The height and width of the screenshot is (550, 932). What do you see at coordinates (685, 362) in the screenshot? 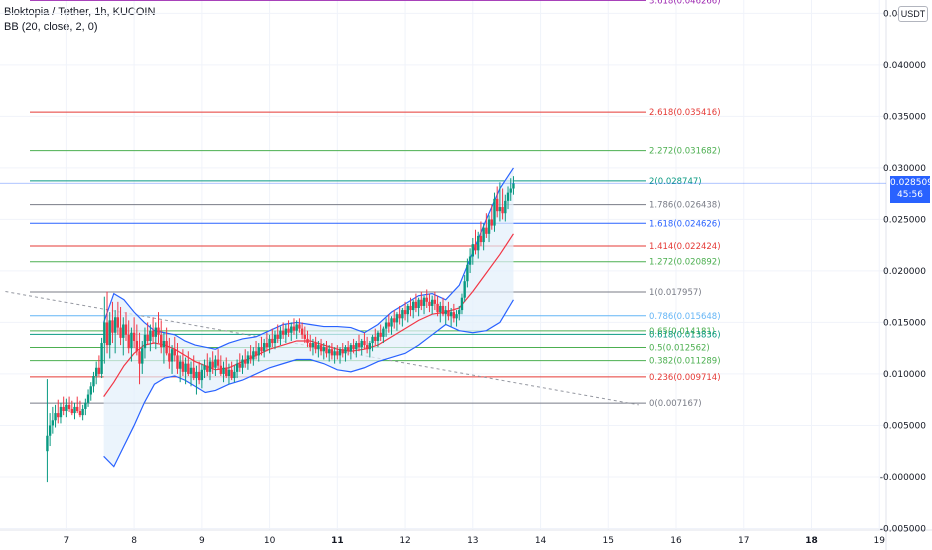
I see `fib-level-label: 0.382(0.011289)` at bounding box center [685, 362].